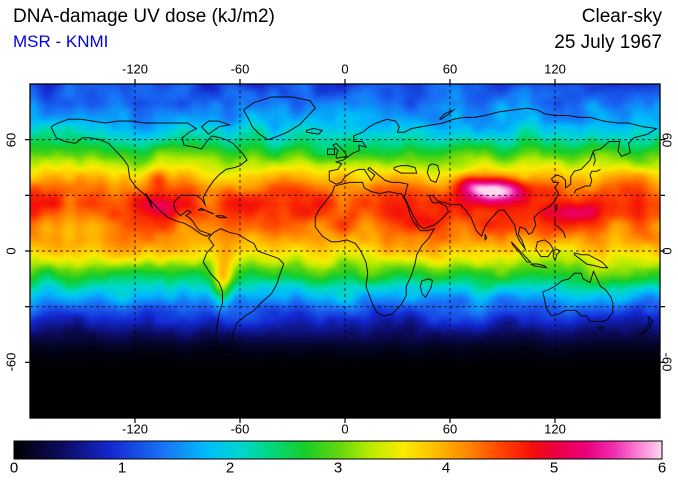 This screenshot has height=480, width=678. Describe the element at coordinates (338, 468) in the screenshot. I see `colorbar-tick-label: 3` at that location.